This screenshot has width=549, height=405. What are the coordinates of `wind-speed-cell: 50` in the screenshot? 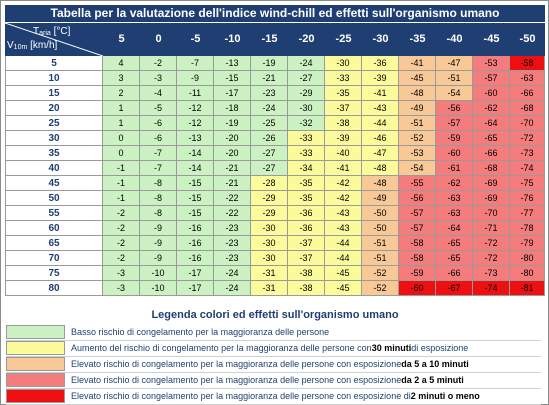 It's located at (54, 198).